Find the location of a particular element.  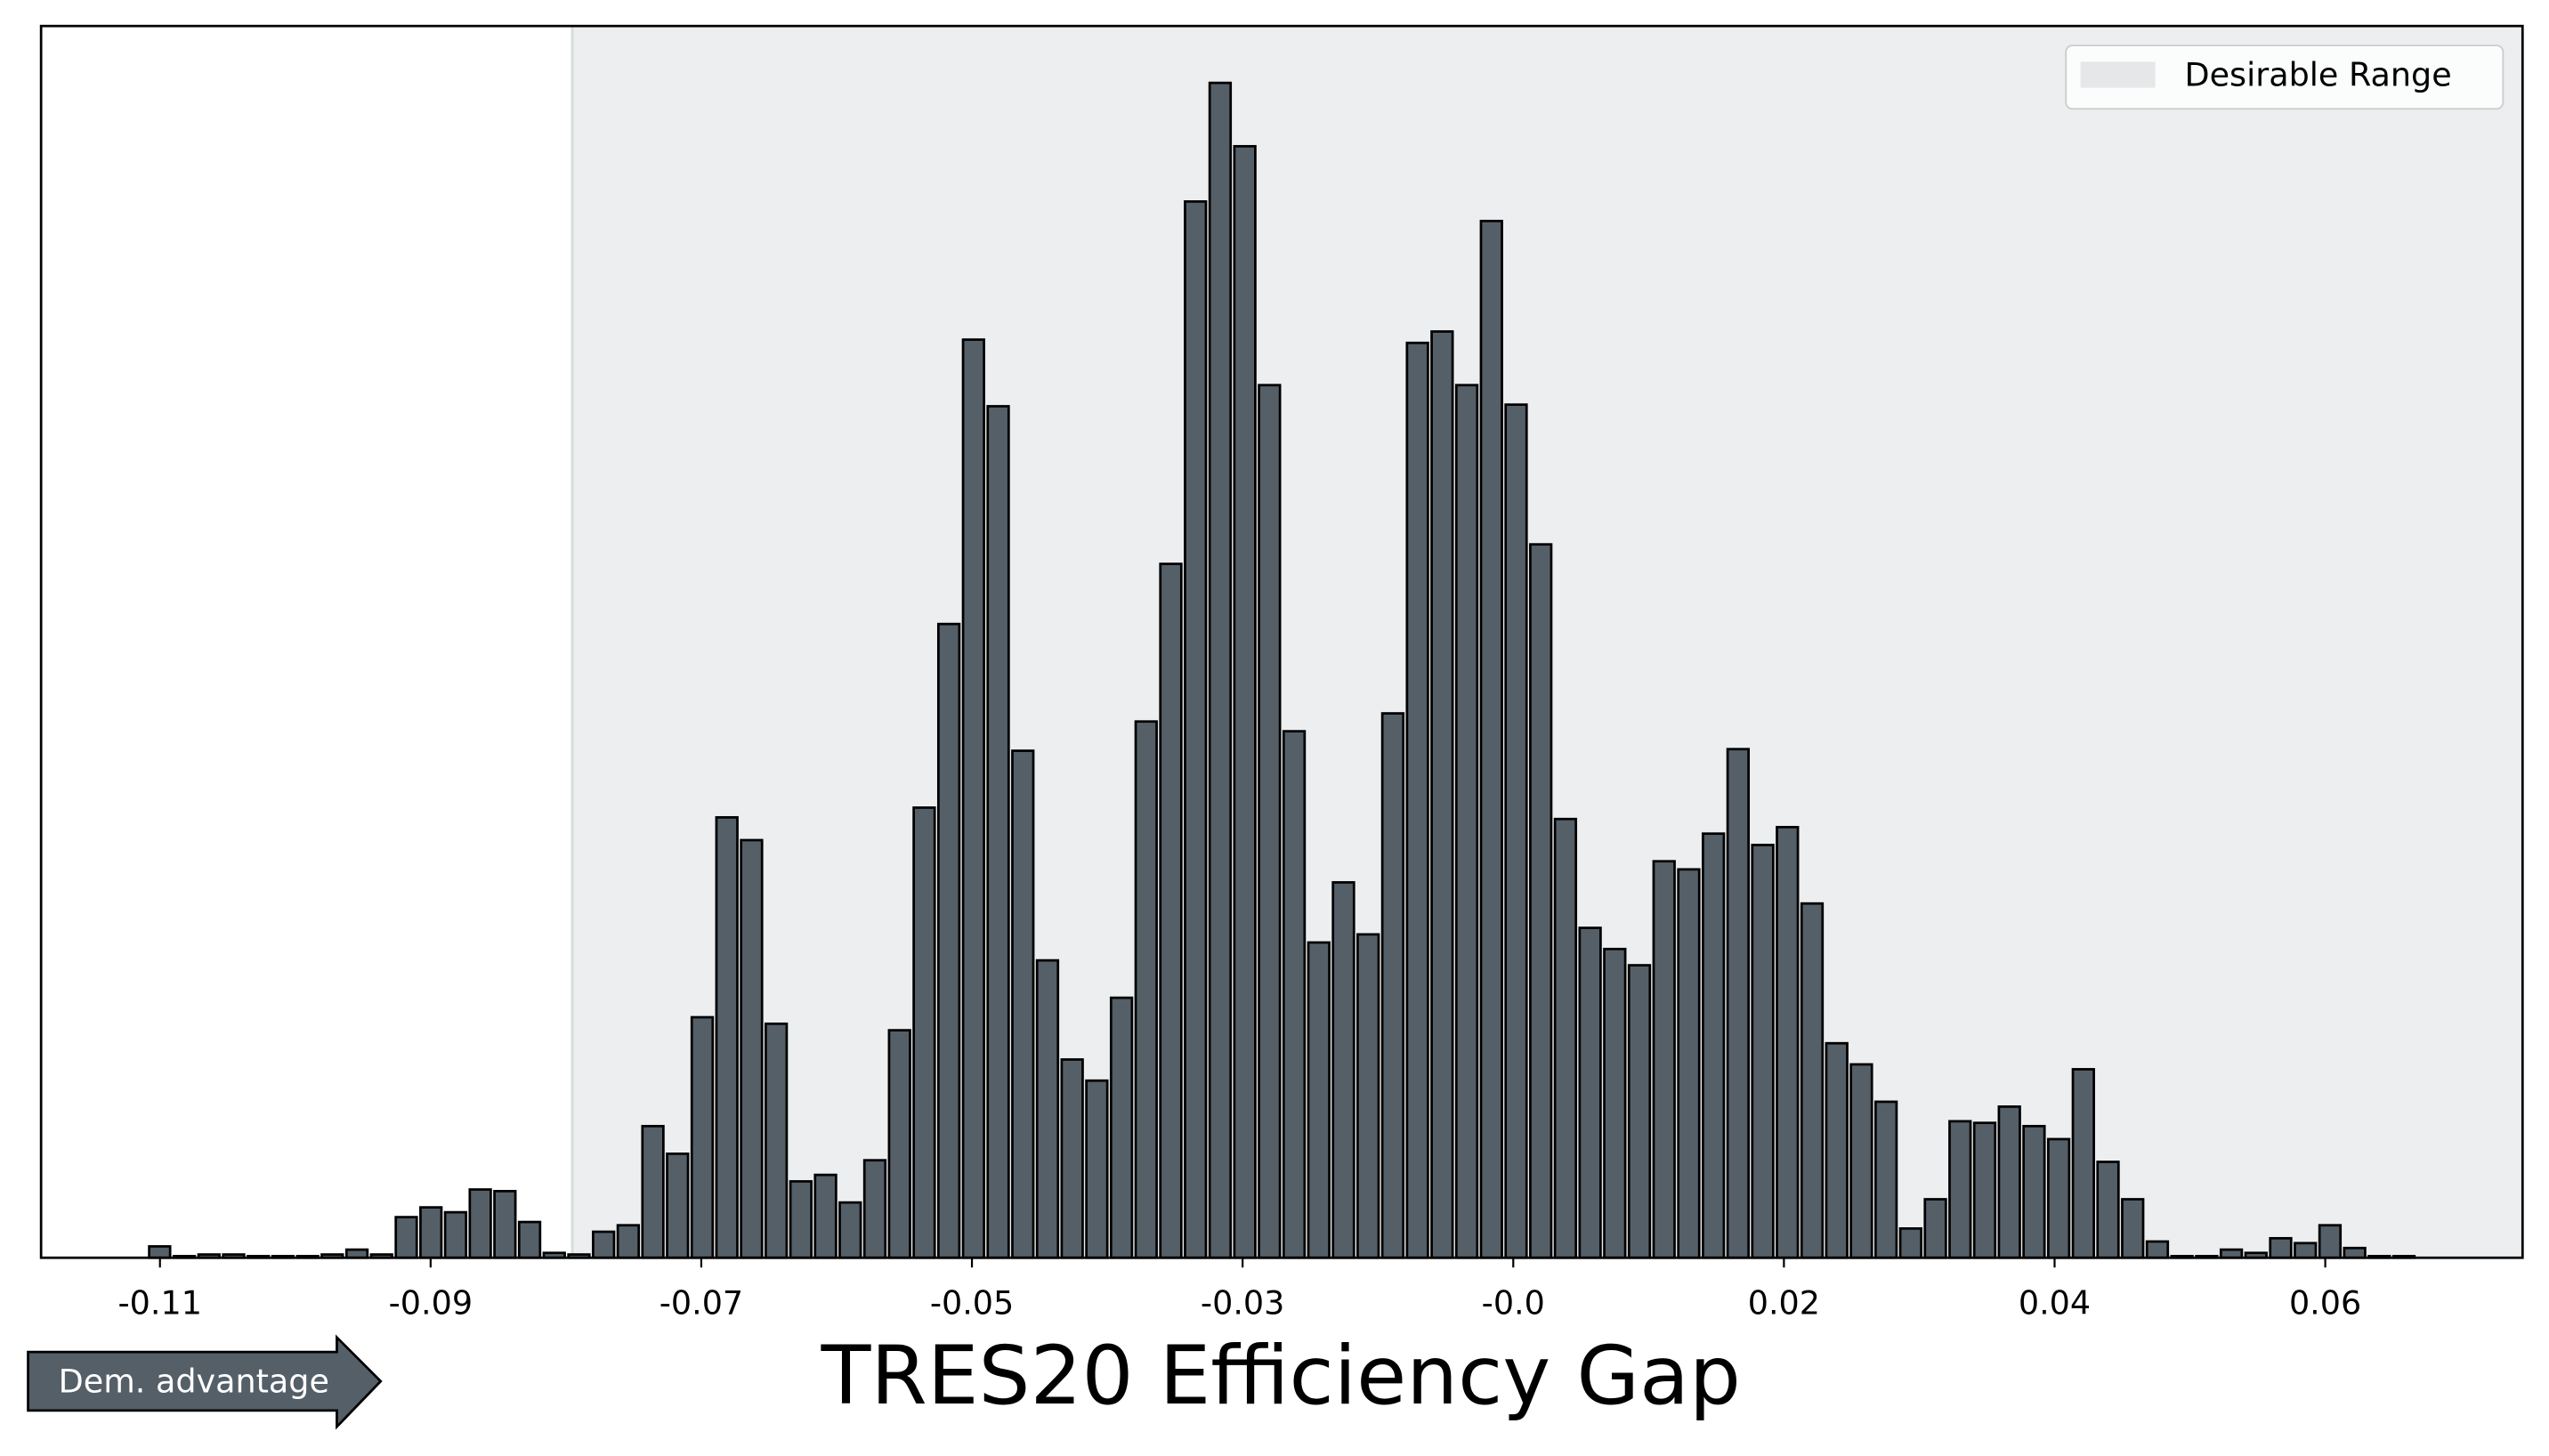

x-axis-label: TRES20 Efficiency Gap is located at coordinates (1281, 1375).